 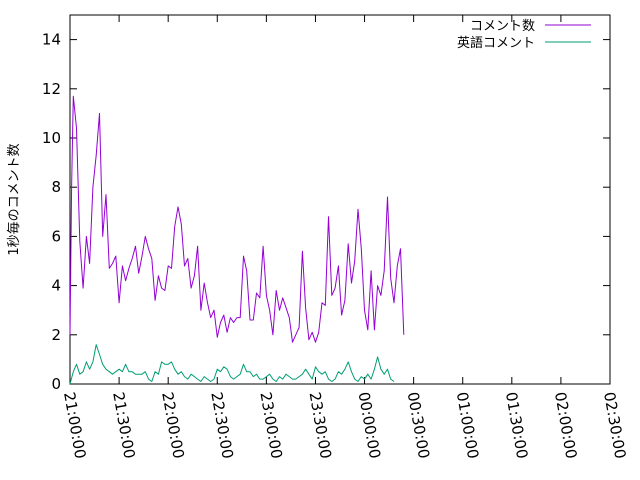 What do you see at coordinates (56, 286) in the screenshot?
I see `y-tick-label: 4` at bounding box center [56, 286].